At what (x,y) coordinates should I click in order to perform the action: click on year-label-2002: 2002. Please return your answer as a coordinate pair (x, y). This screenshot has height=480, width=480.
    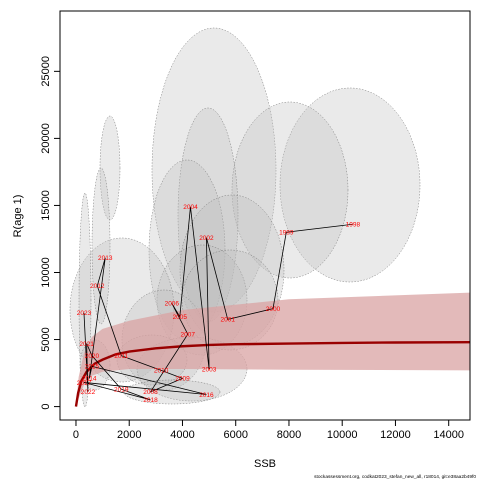
    Looking at the image, I should click on (206, 238).